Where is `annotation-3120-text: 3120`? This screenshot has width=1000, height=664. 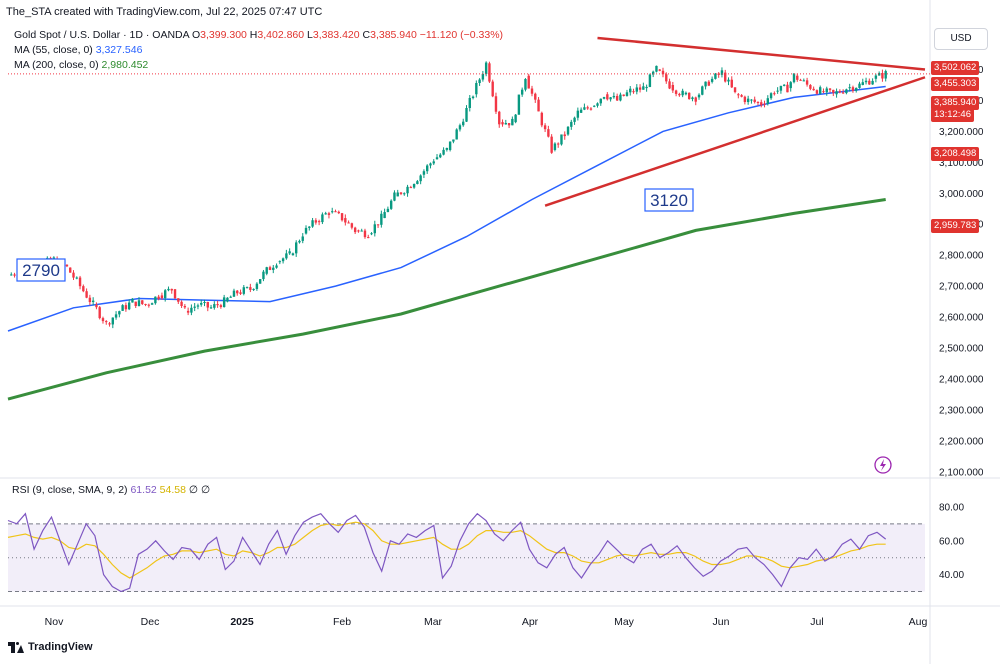 annotation-3120-text: 3120 is located at coordinates (669, 200).